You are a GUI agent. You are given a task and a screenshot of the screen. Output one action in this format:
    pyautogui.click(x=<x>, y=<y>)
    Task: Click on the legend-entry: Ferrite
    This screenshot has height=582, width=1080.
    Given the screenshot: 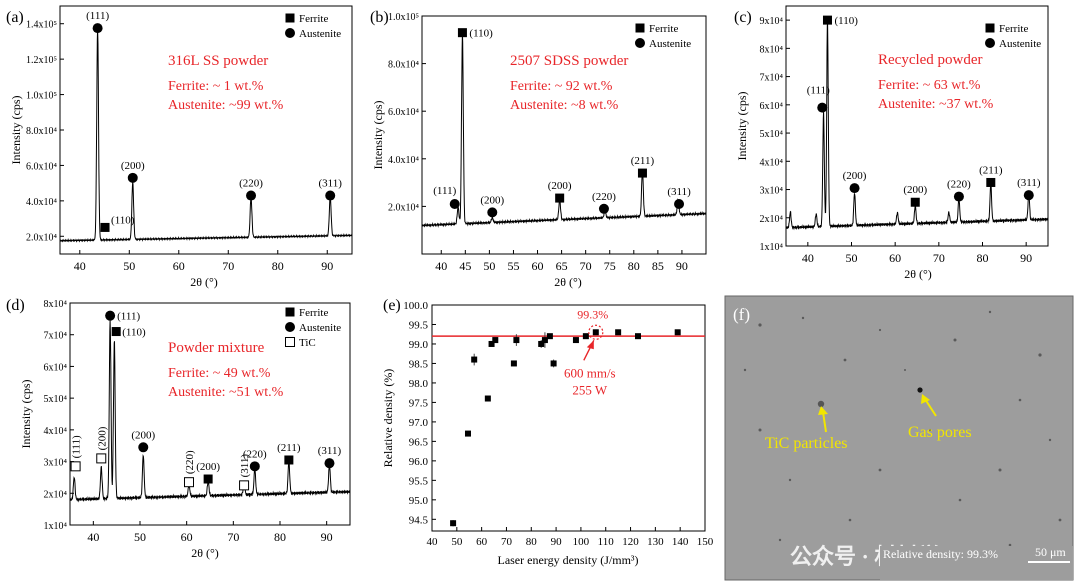 What is the action you would take?
    pyautogui.click(x=1013, y=29)
    